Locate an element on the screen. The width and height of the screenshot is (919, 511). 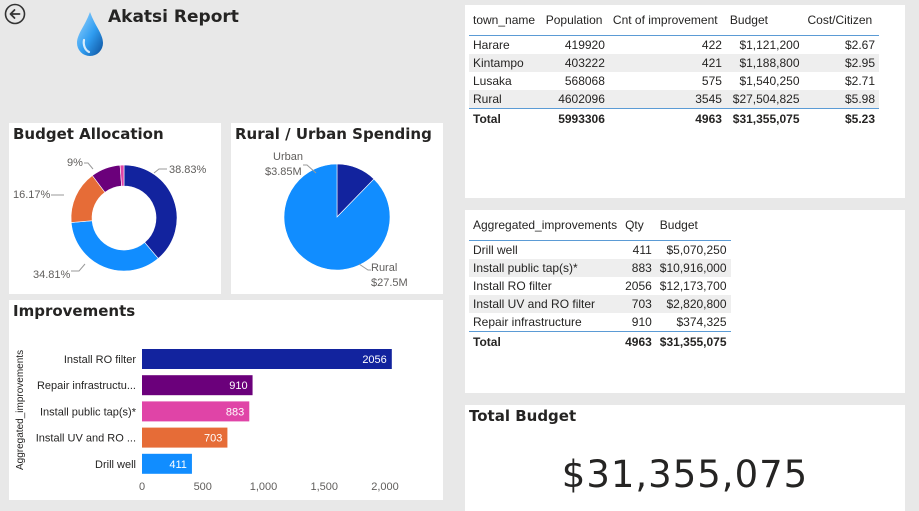
table-row: Kintampo 403222 421 $1,188,800 $2.95 is located at coordinates (674, 63).